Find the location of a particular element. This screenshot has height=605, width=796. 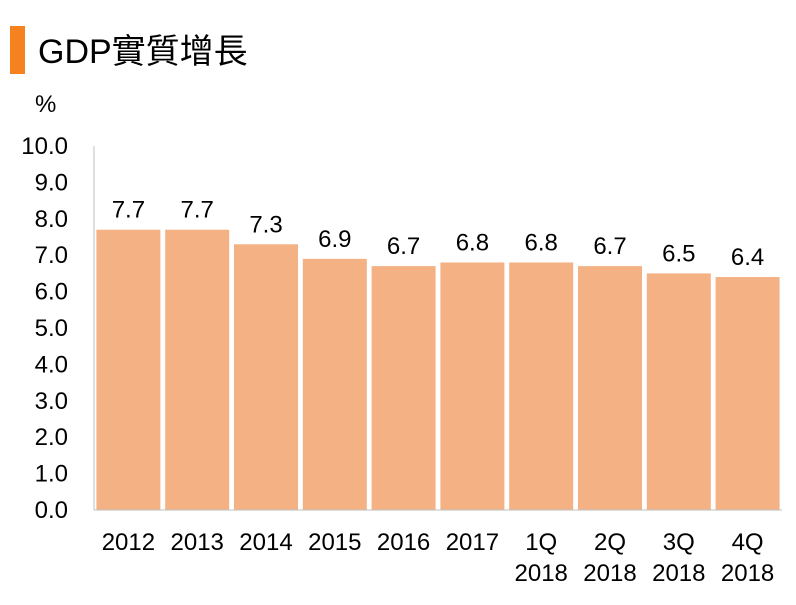

x-category-label: 3Q is located at coordinates (679, 542).